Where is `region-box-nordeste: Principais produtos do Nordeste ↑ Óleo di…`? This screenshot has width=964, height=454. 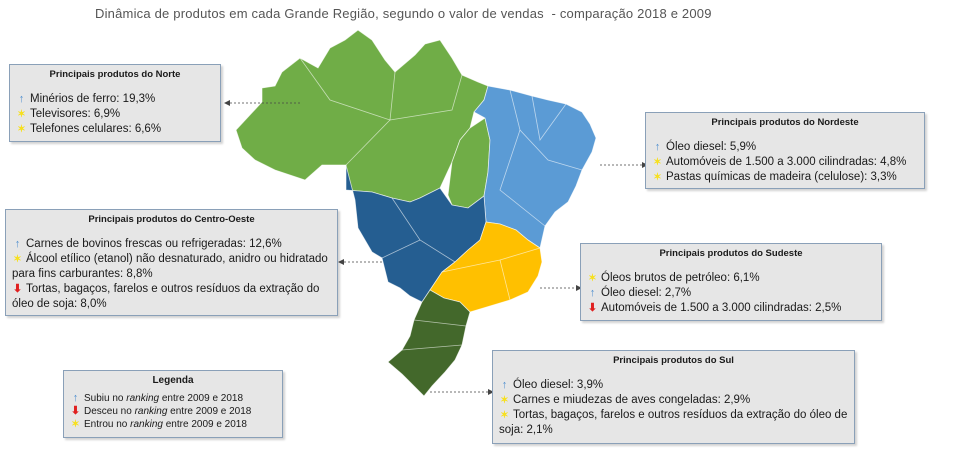 region-box-nordeste: Principais produtos do Nordeste ↑ Óleo di… is located at coordinates (785, 150).